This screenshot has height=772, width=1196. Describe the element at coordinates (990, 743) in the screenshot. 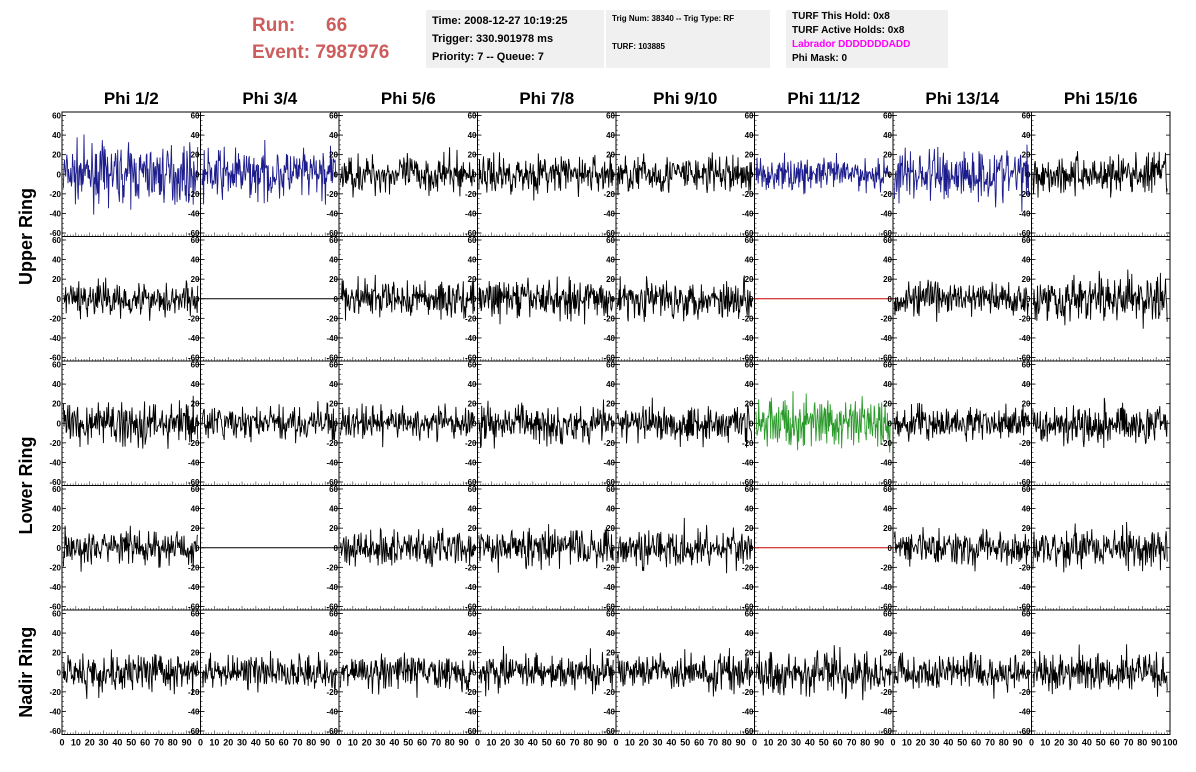

I see `x-tick-label: 70` at that location.